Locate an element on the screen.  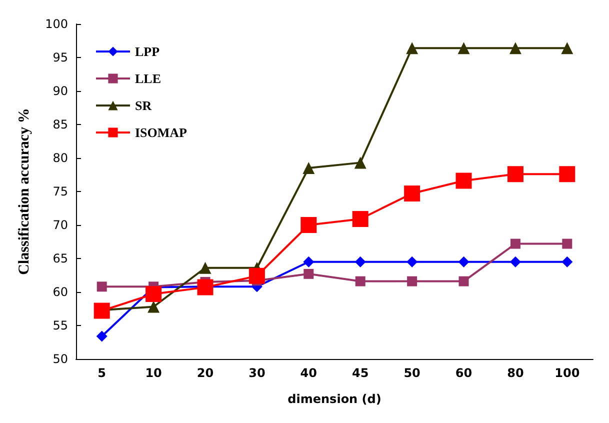
x-tick-label: 20 is located at coordinates (205, 373).